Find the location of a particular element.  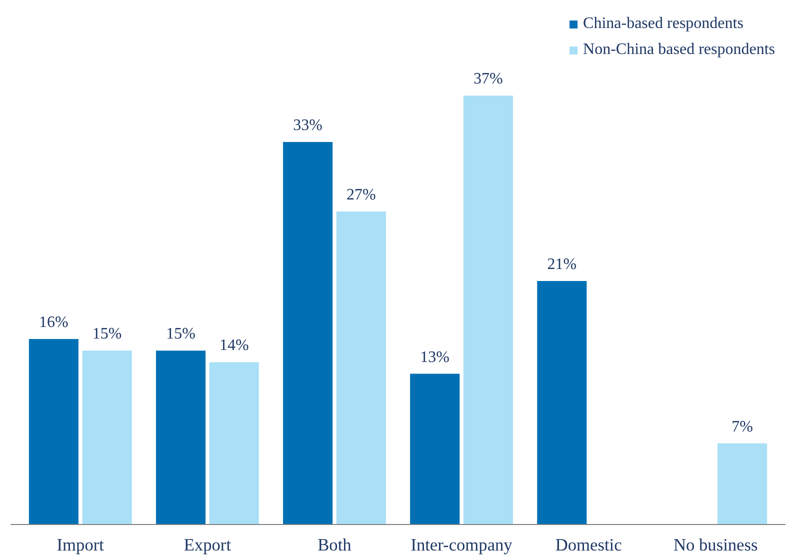

data-label: 16% is located at coordinates (53, 323).